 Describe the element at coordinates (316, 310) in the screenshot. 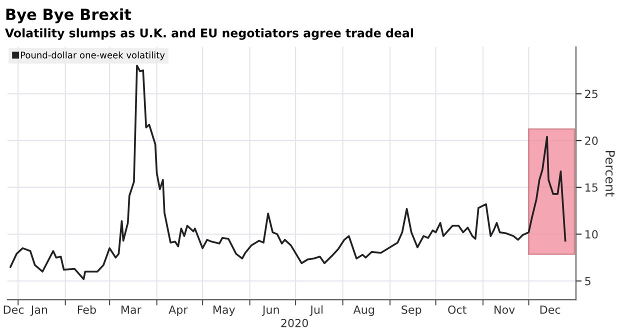

I see `x-tick-label: Jul` at that location.